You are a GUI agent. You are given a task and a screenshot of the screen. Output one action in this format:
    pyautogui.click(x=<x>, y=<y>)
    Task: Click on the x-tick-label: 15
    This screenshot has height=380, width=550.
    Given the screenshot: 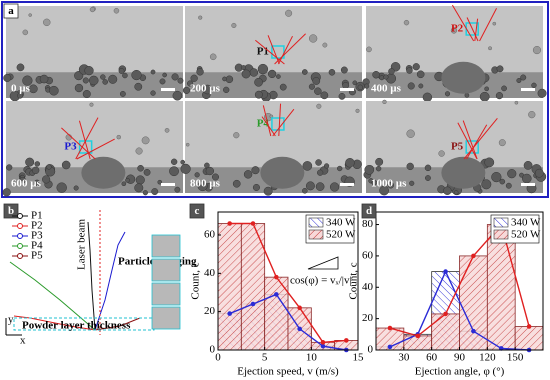 What is the action you would take?
    pyautogui.click(x=359, y=358)
    